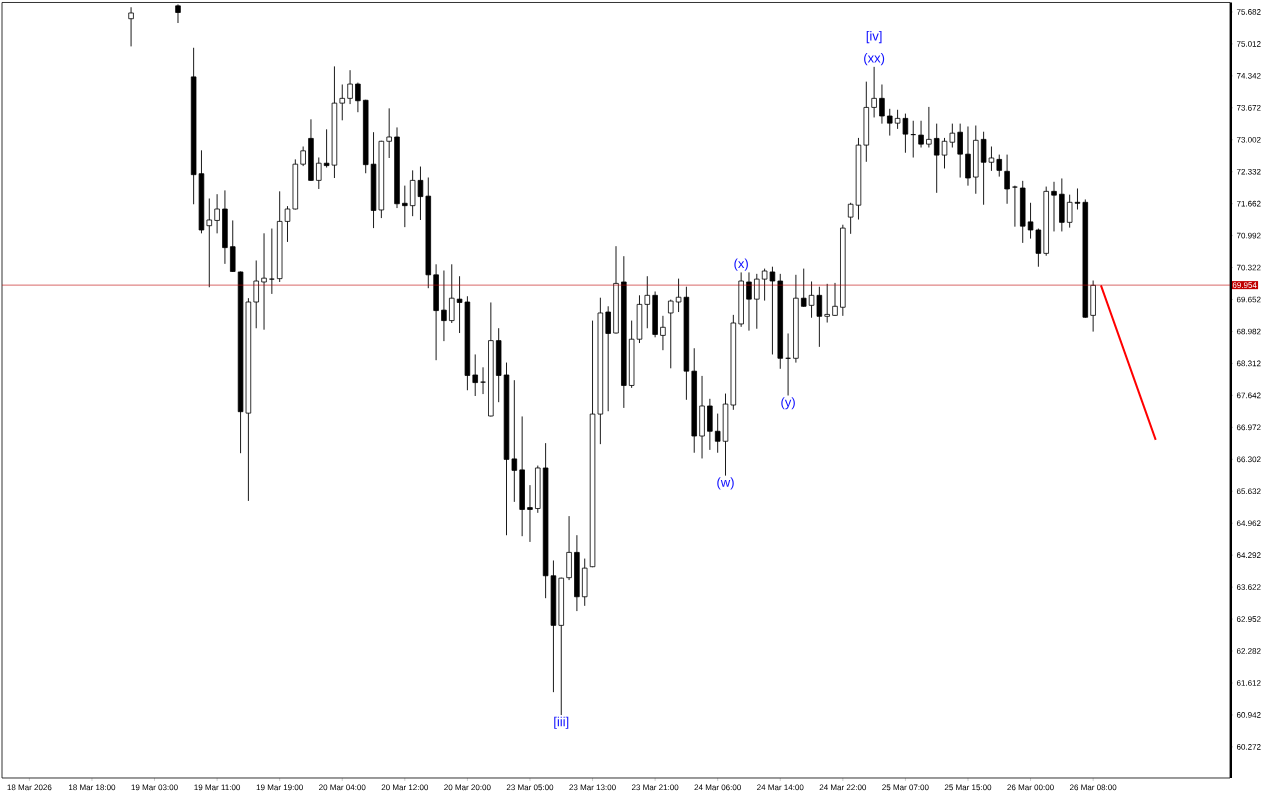 This screenshot has height=800, width=1280. Describe the element at coordinates (1248, 44) in the screenshot. I see `y-tick-label: 75.012` at that location.